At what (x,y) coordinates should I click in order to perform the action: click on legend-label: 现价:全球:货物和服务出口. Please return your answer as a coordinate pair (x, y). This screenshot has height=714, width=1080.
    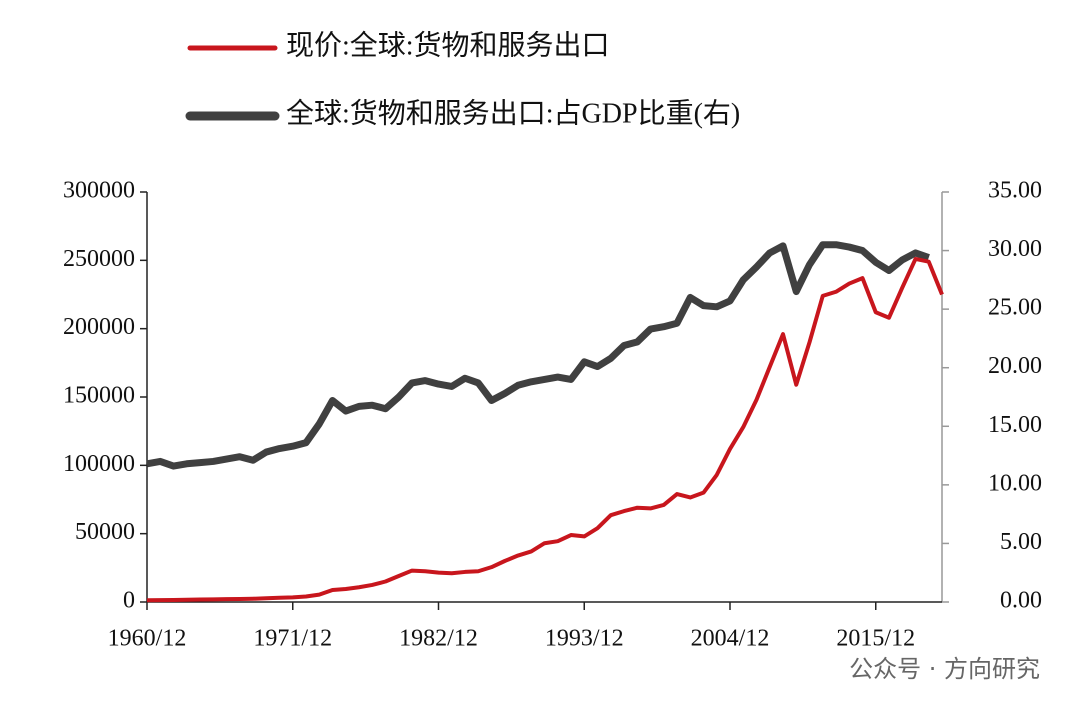
    Looking at the image, I should click on (448, 45).